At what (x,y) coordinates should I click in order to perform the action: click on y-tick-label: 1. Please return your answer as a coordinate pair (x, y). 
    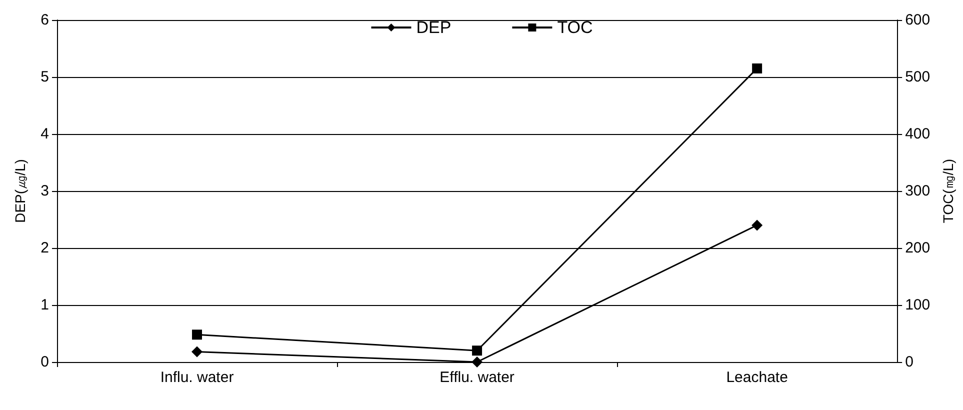
    Looking at the image, I should click on (44, 305).